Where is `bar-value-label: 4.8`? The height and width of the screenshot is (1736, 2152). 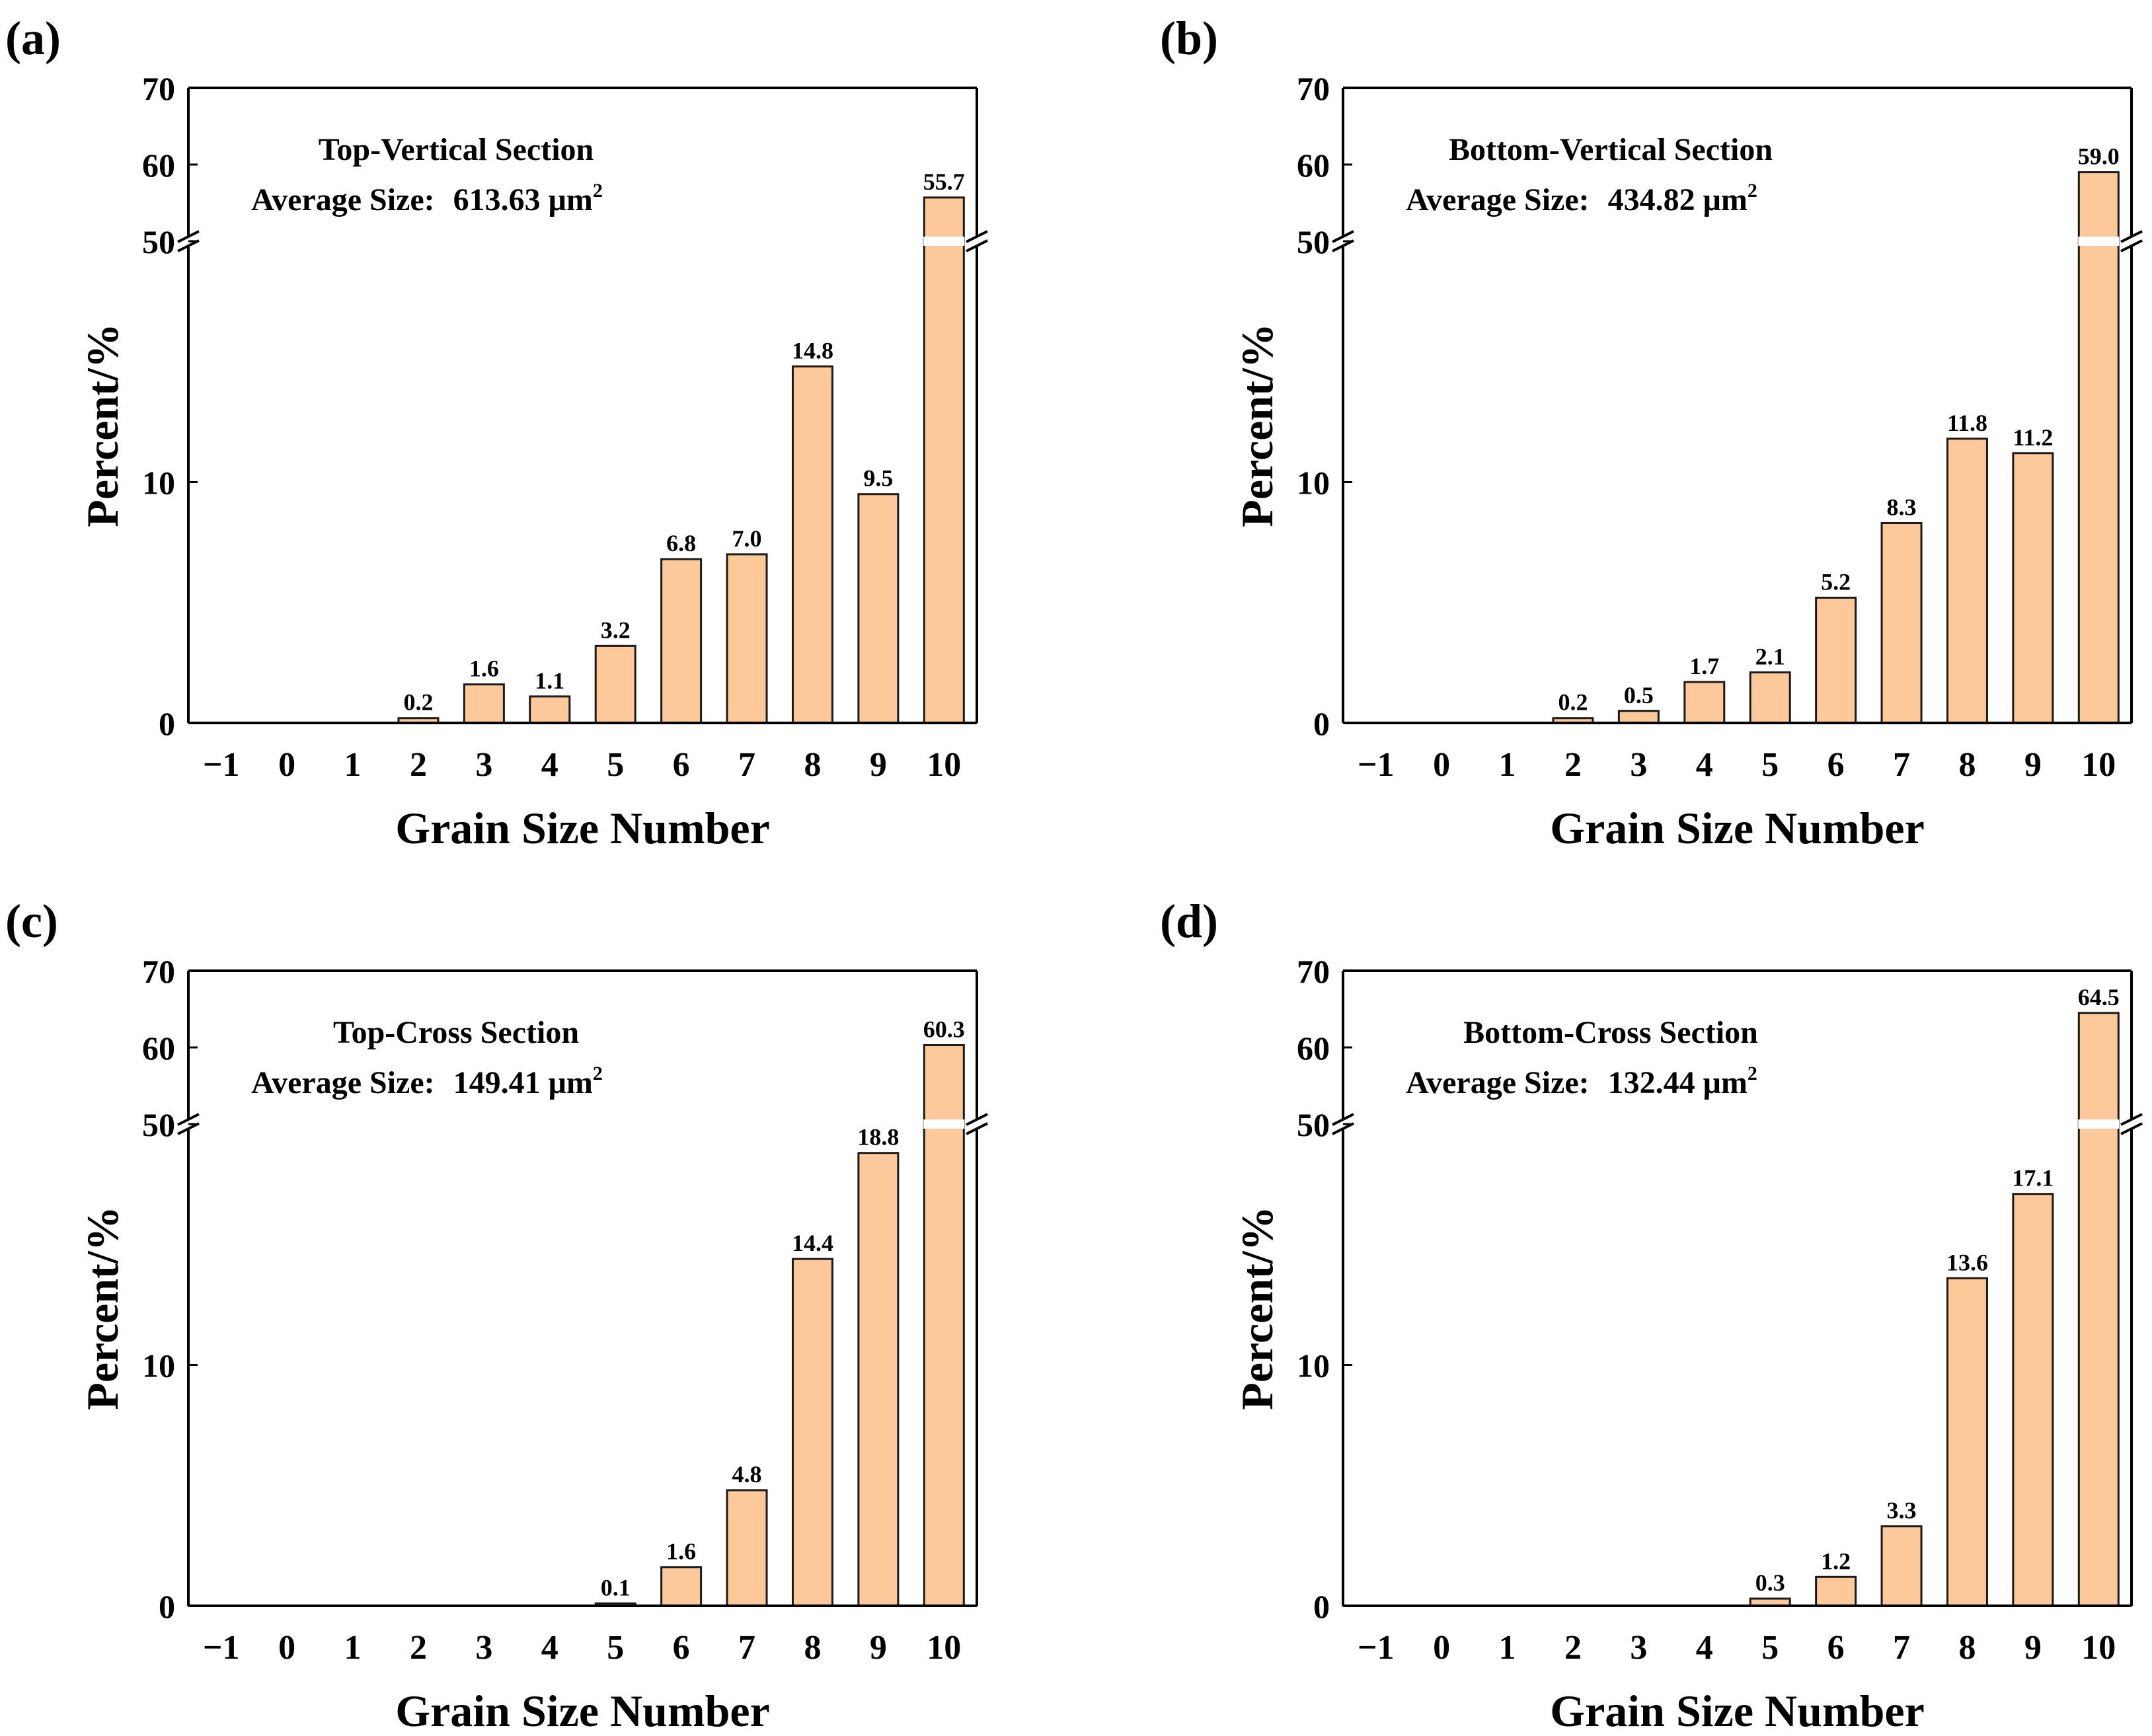
bar-value-label: 4.8 is located at coordinates (747, 1474).